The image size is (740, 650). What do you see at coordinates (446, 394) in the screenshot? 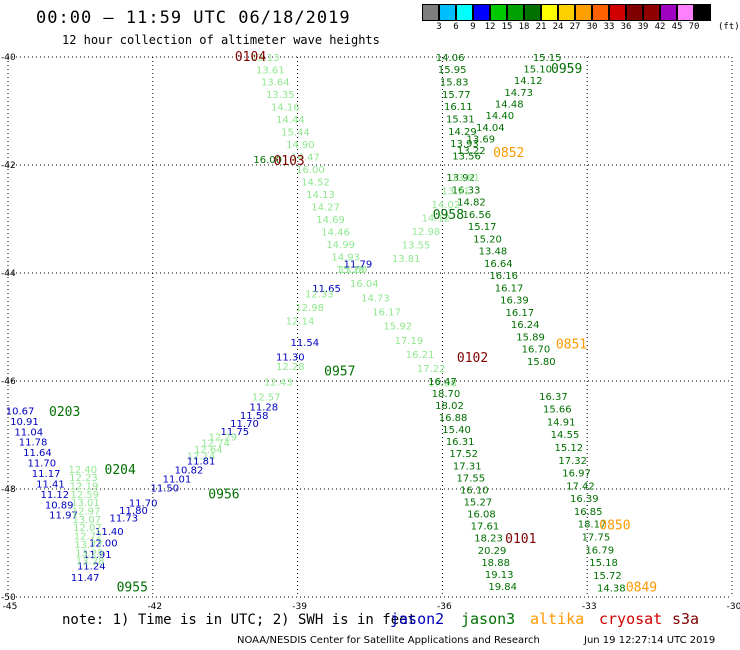
I see `swh-value: 18.70` at bounding box center [446, 394].